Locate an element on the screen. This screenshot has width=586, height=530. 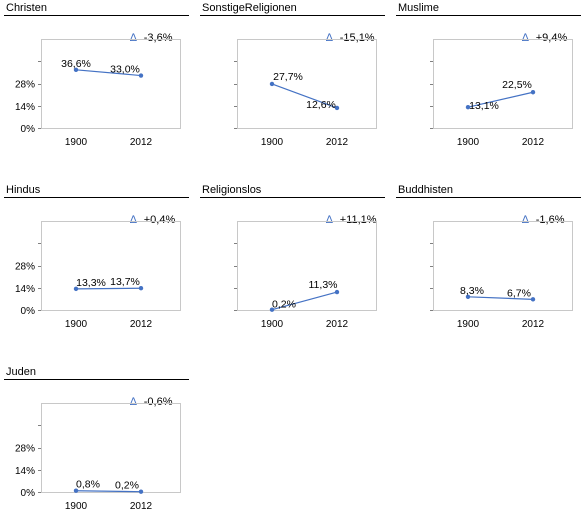
line-chart: 1900 2012 8,3% 6,7% is located at coordinates (501, 275).